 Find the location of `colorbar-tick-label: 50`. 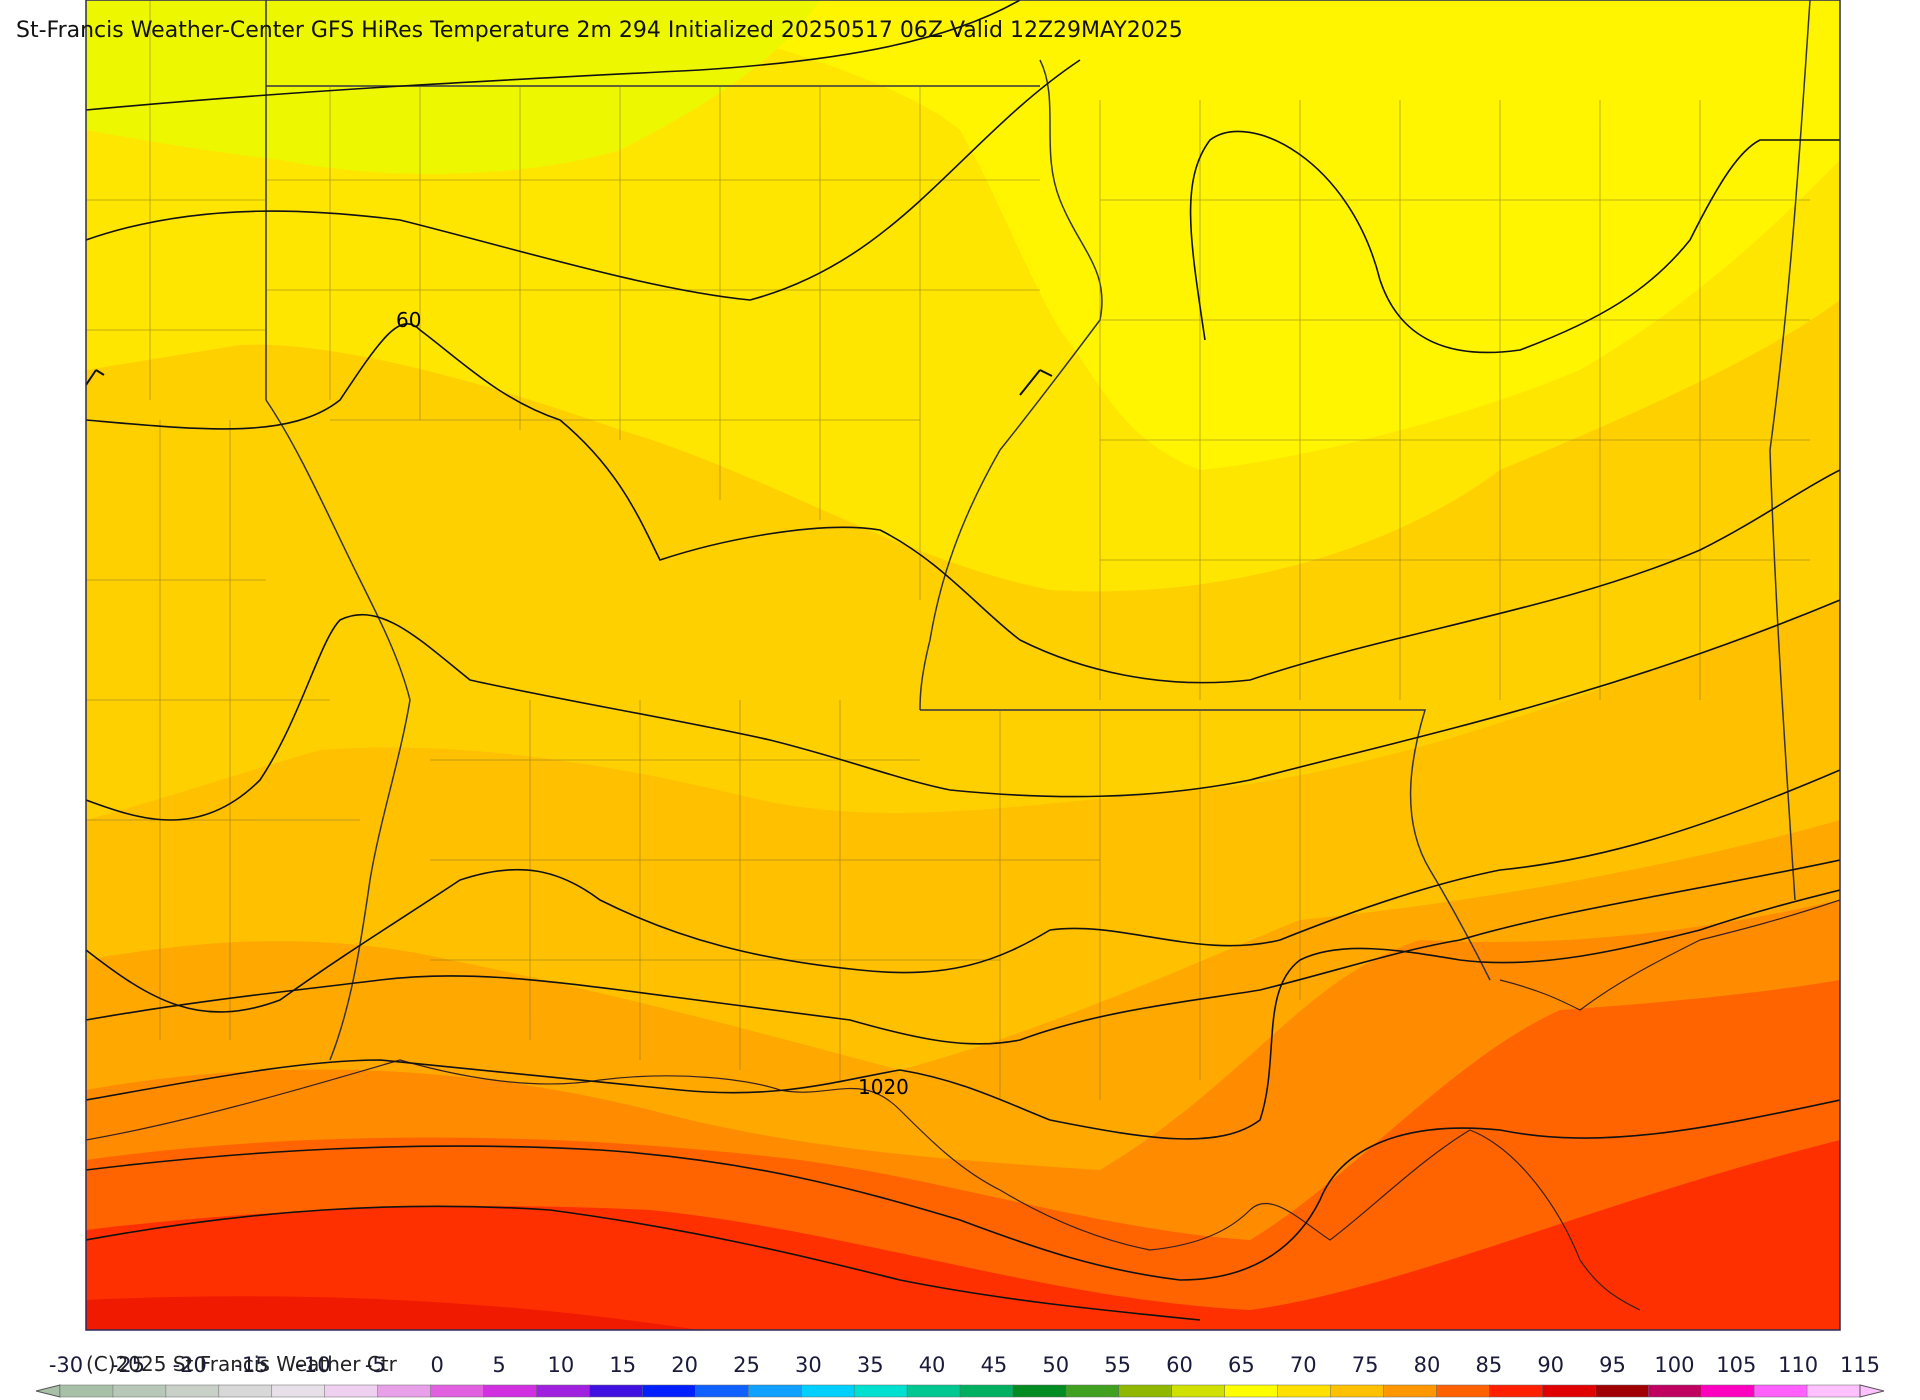

colorbar-tick-label: 50 is located at coordinates (1055, 1365).